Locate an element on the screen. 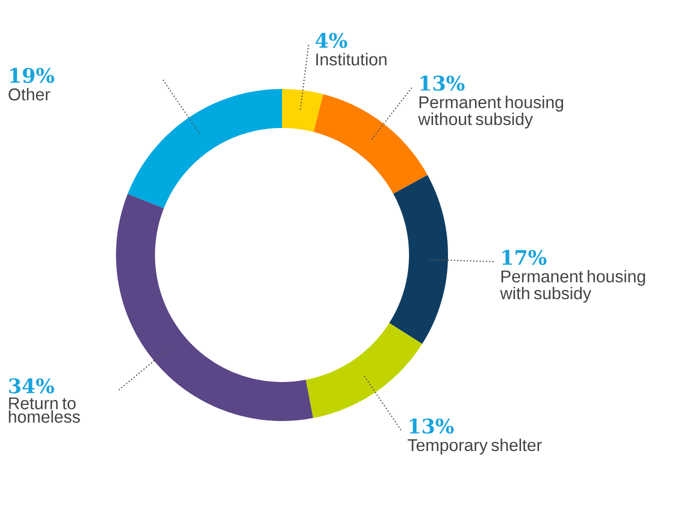 The height and width of the screenshot is (529, 689). slice-label: Return to homeless is located at coordinates (44, 410).